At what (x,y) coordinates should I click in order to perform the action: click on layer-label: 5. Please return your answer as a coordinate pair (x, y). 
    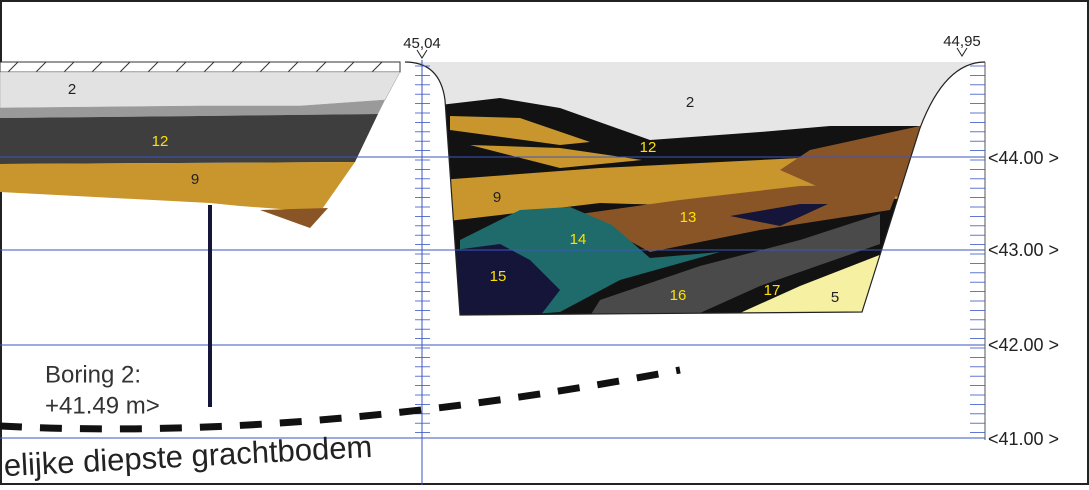
    Looking at the image, I should click on (835, 297).